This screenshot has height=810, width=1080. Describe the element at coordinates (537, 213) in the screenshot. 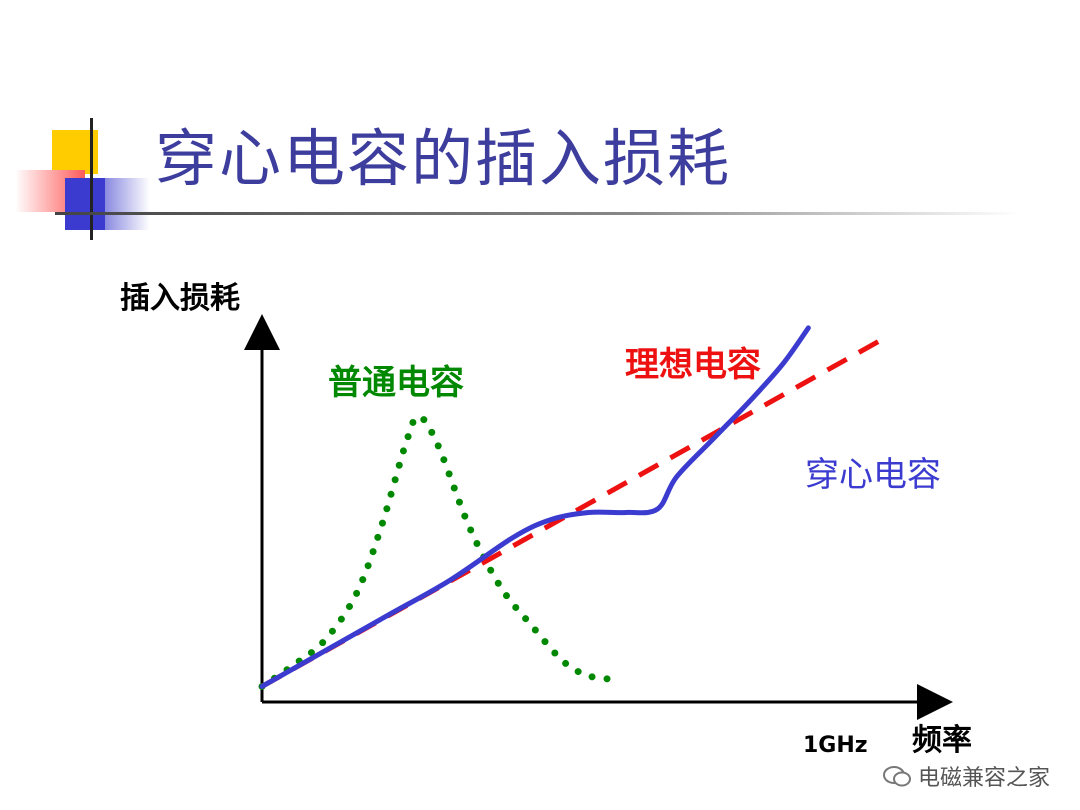

I see `title-underline` at that location.